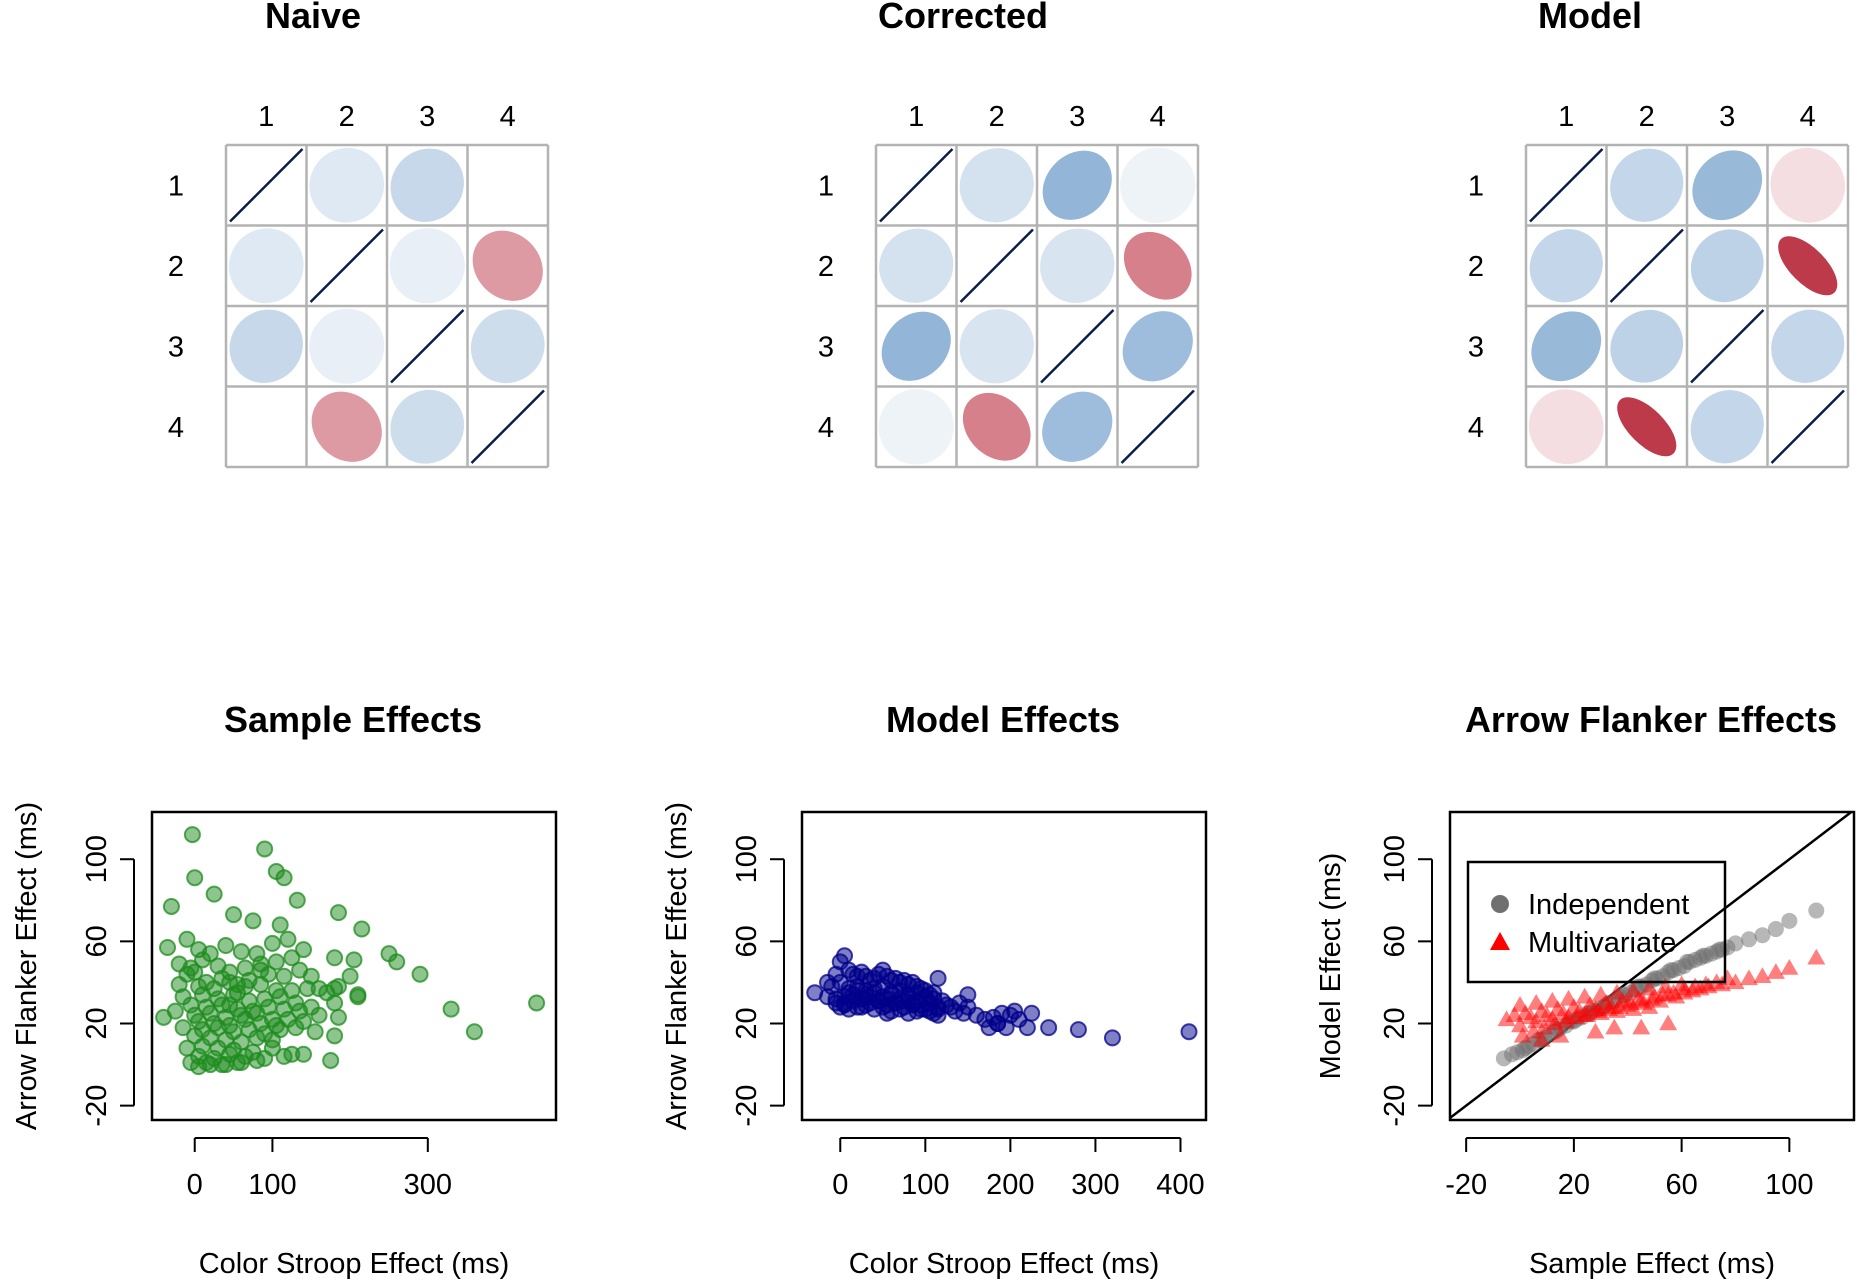 The image size is (1858, 1281). What do you see at coordinates (353, 719) in the screenshot?
I see `scatter-title: Sample Effects` at bounding box center [353, 719].